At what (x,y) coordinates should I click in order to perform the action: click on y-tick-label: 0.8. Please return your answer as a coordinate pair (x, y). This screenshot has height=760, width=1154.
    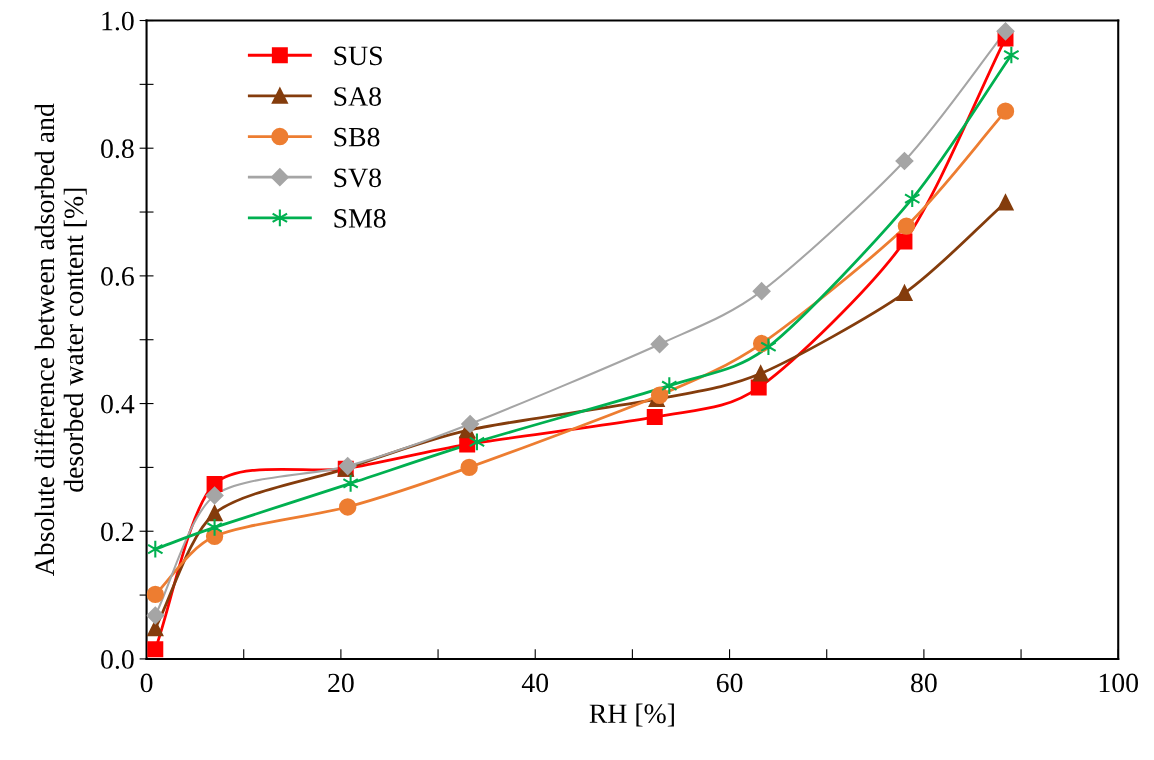
    Looking at the image, I should click on (117, 149).